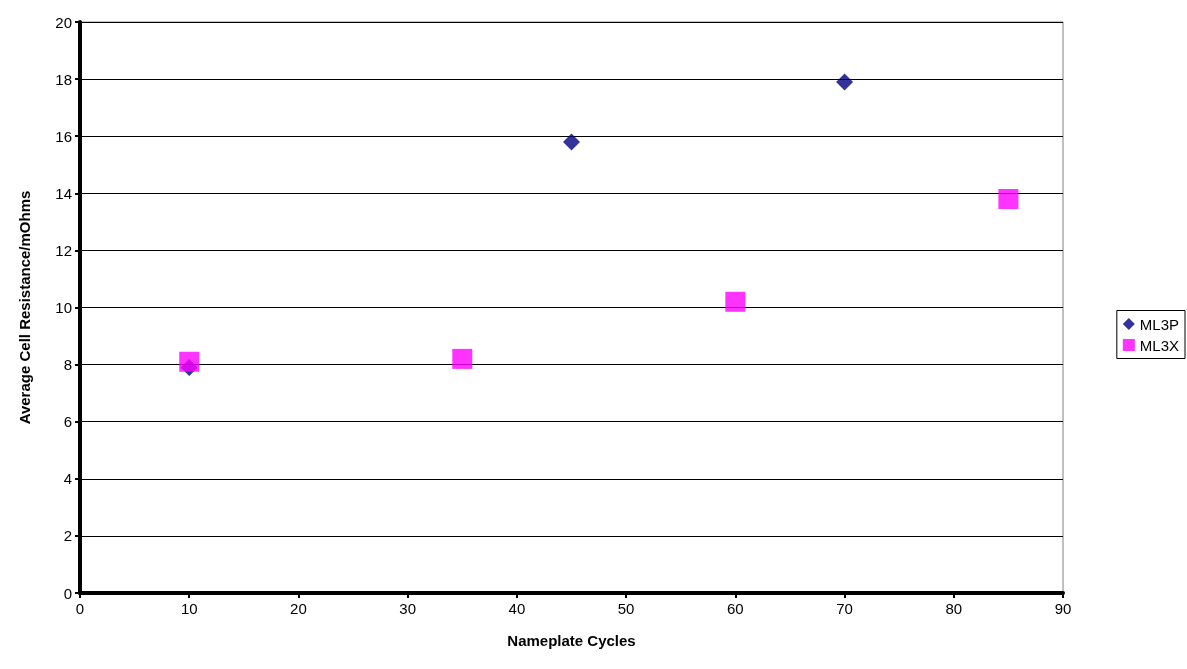  What do you see at coordinates (80, 608) in the screenshot?
I see `x-tick-label: 0` at bounding box center [80, 608].